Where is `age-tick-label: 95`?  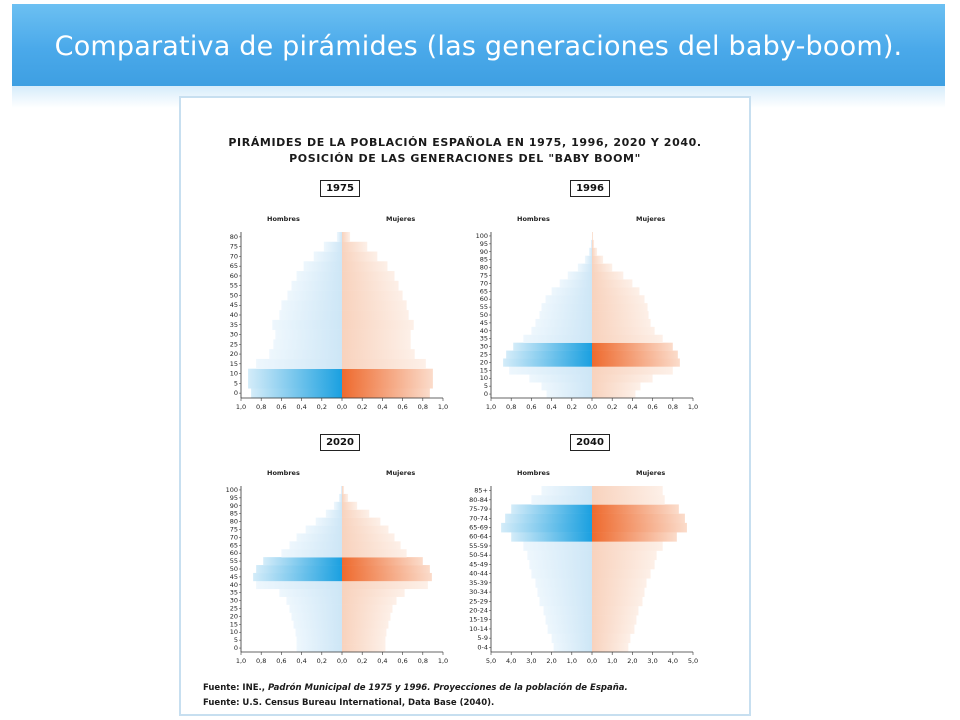 age-tick-label: 95 is located at coordinates (484, 244).